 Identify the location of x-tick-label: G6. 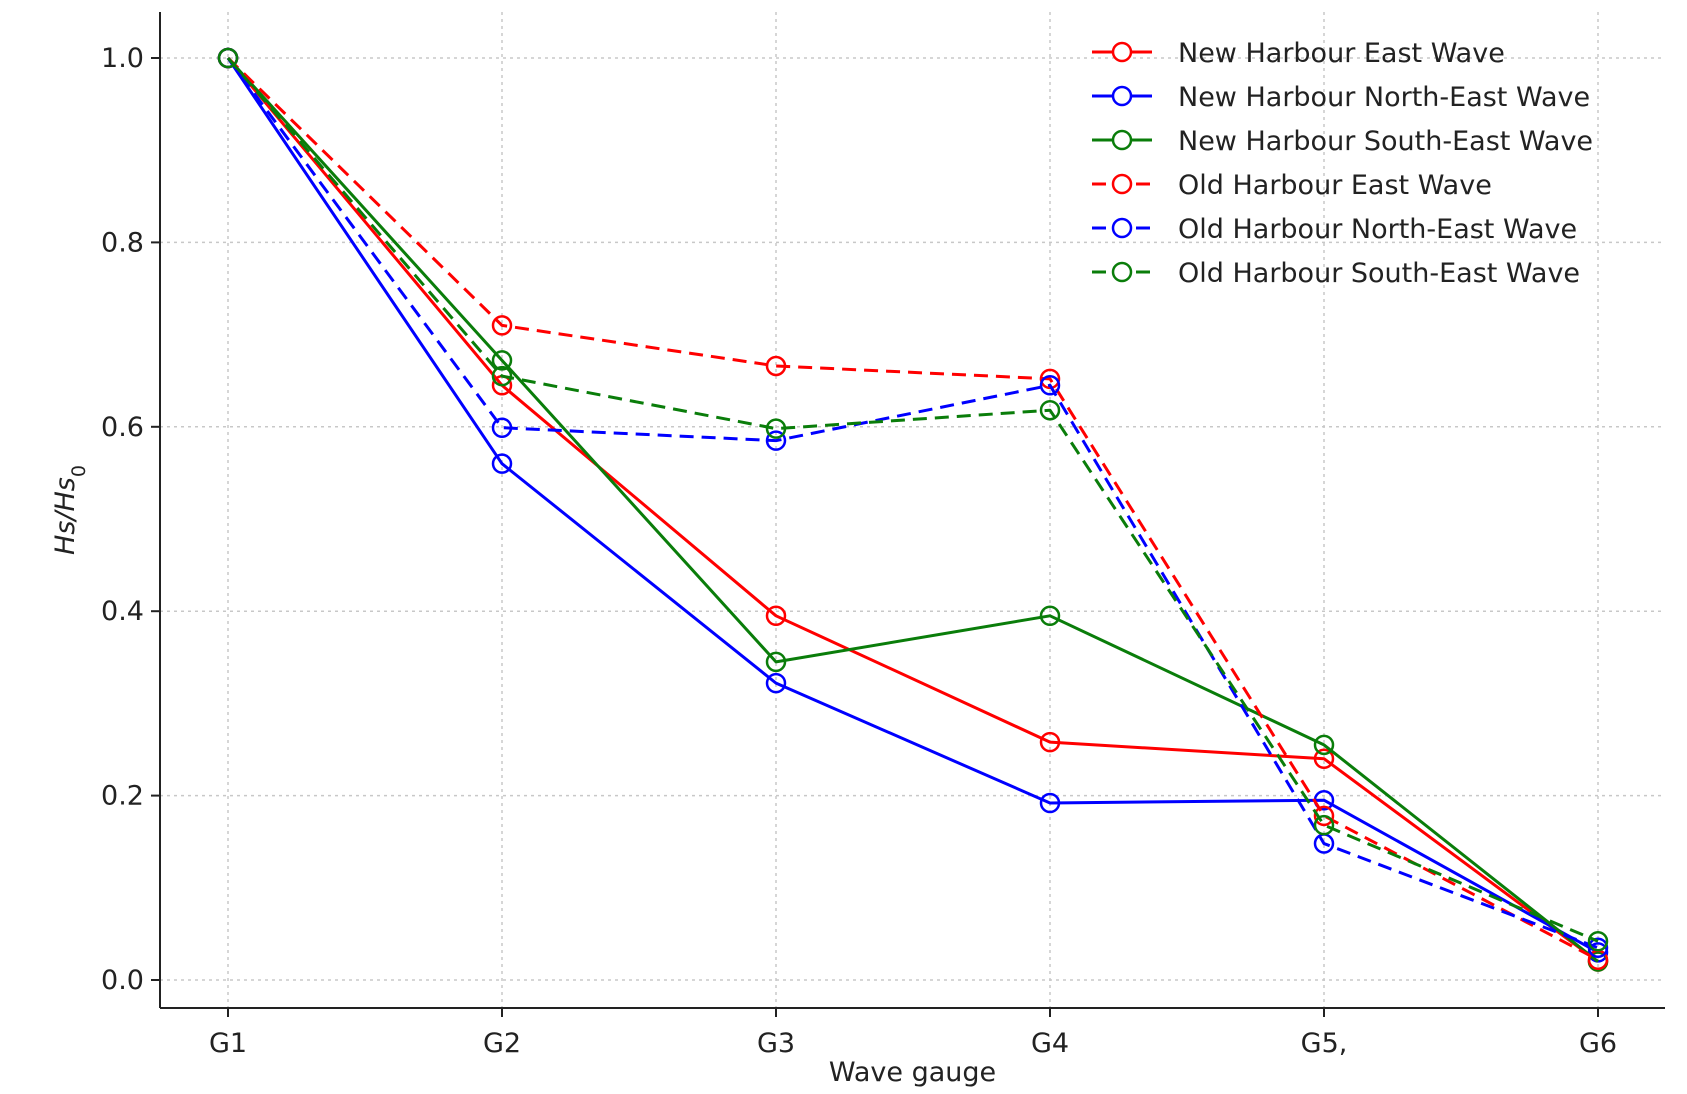
(1598, 1043).